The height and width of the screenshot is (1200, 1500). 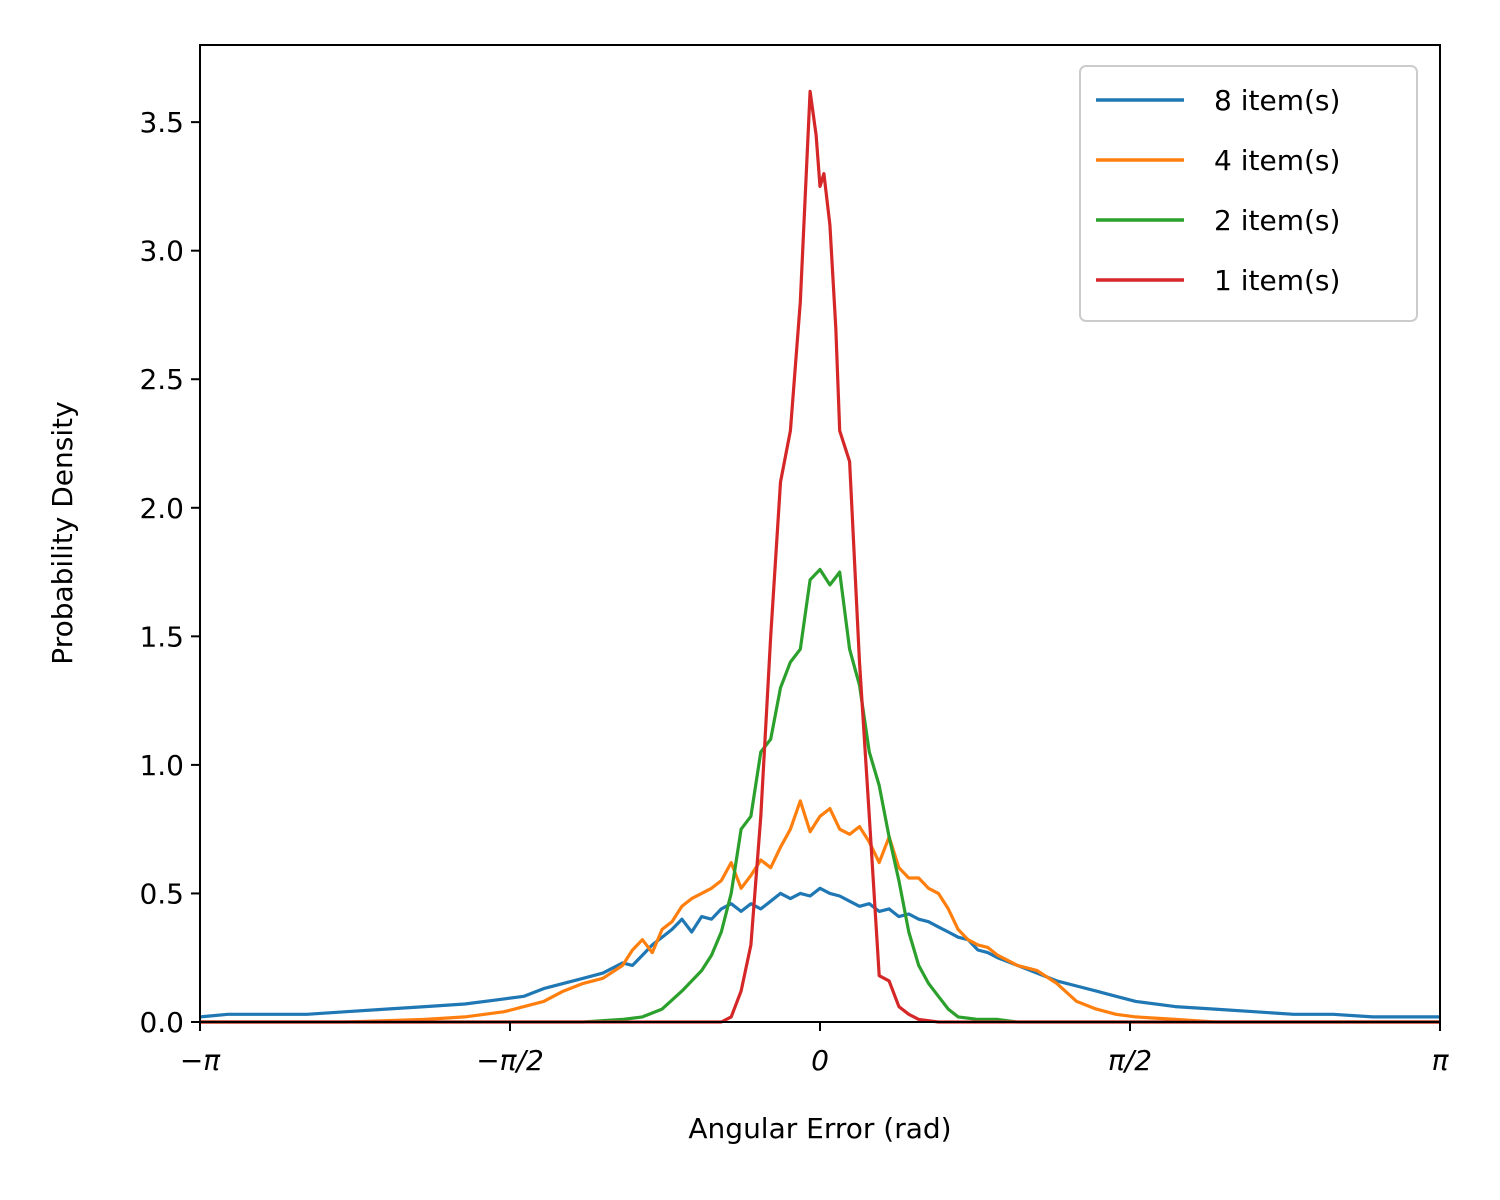 I want to click on y-tick-label: 2.5, so click(x=161, y=379).